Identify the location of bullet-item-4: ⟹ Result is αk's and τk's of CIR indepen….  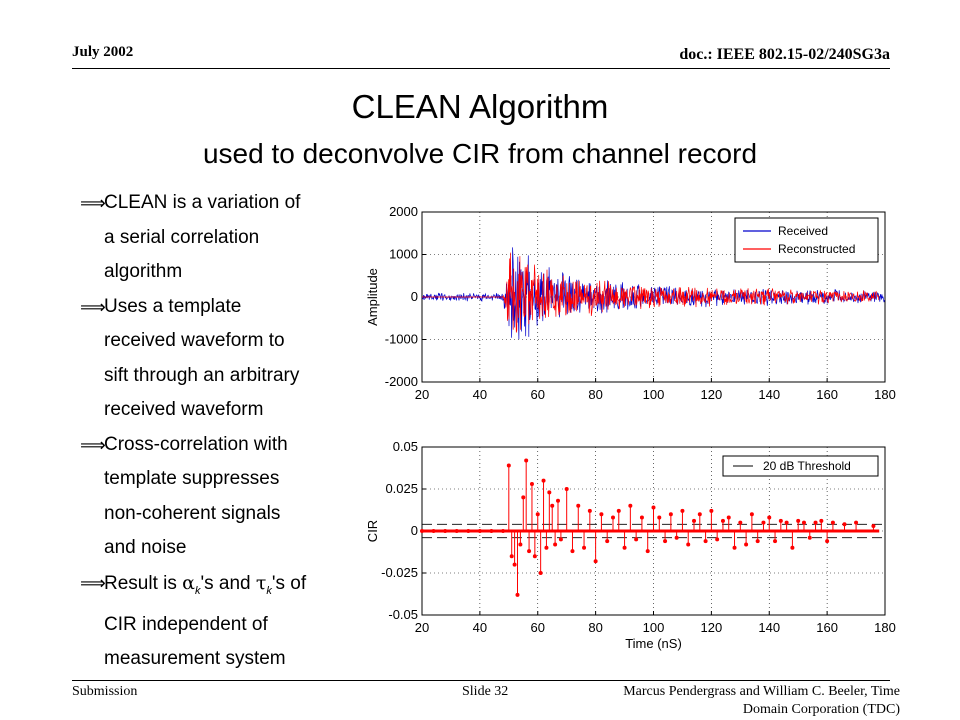
(230, 621).